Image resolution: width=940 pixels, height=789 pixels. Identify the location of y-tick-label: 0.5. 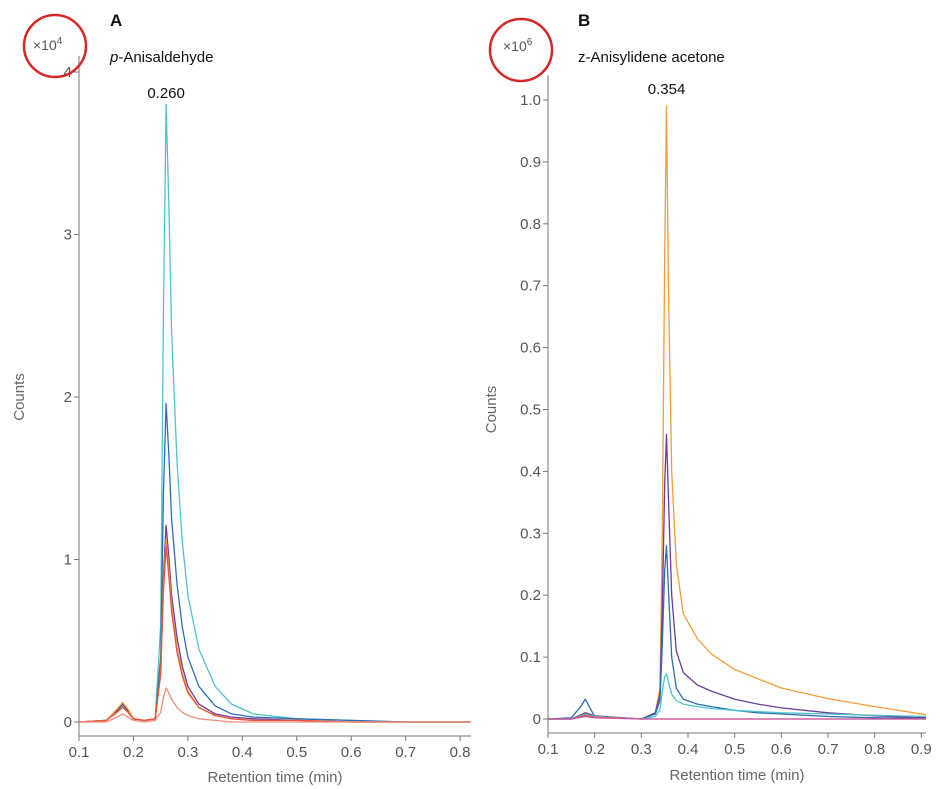
(530, 410).